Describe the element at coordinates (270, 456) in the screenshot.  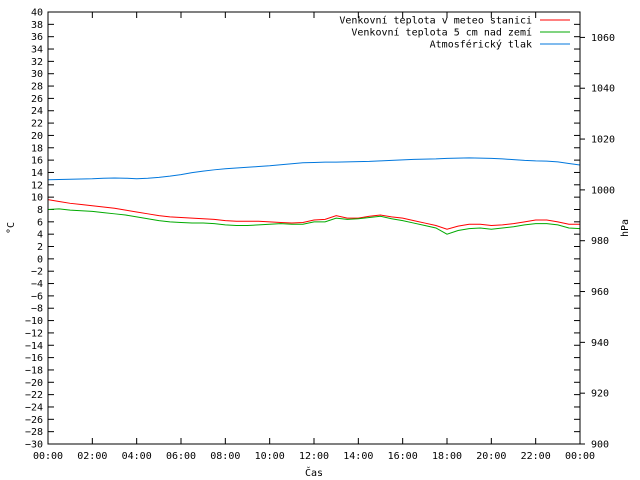
I see `x-tick-label: 10:00` at that location.